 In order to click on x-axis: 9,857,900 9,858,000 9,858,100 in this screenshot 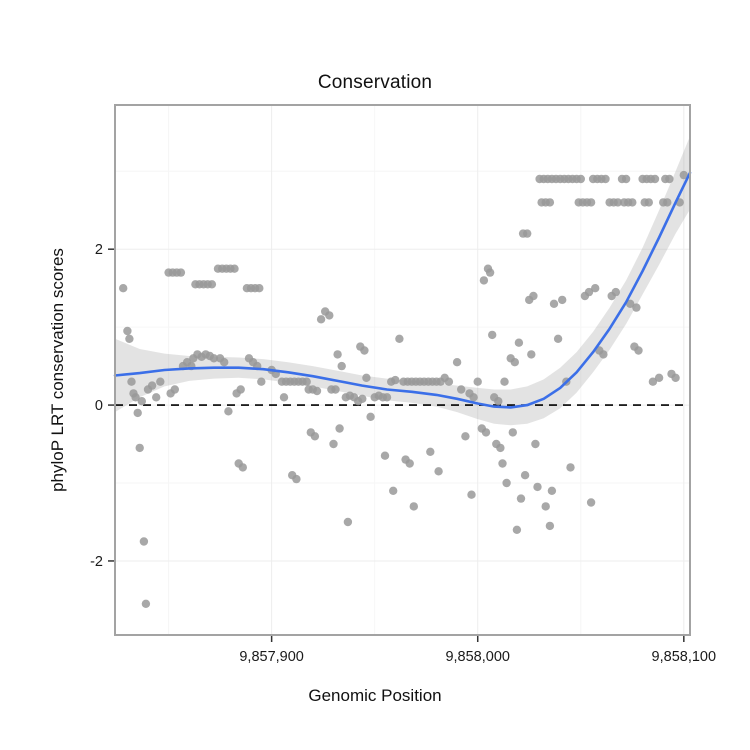, I will do `click(477, 650)`.